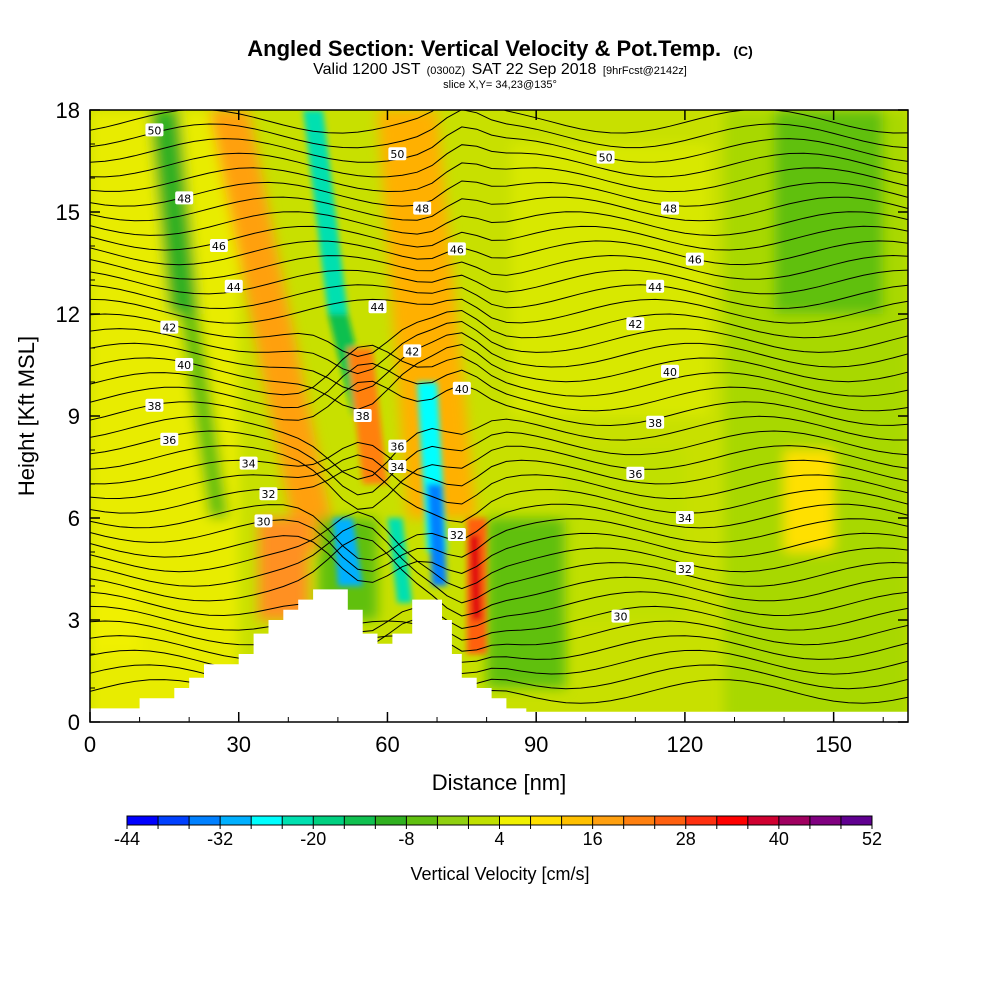 The height and width of the screenshot is (1000, 1000). I want to click on isentrope-label: 46, so click(218, 246).